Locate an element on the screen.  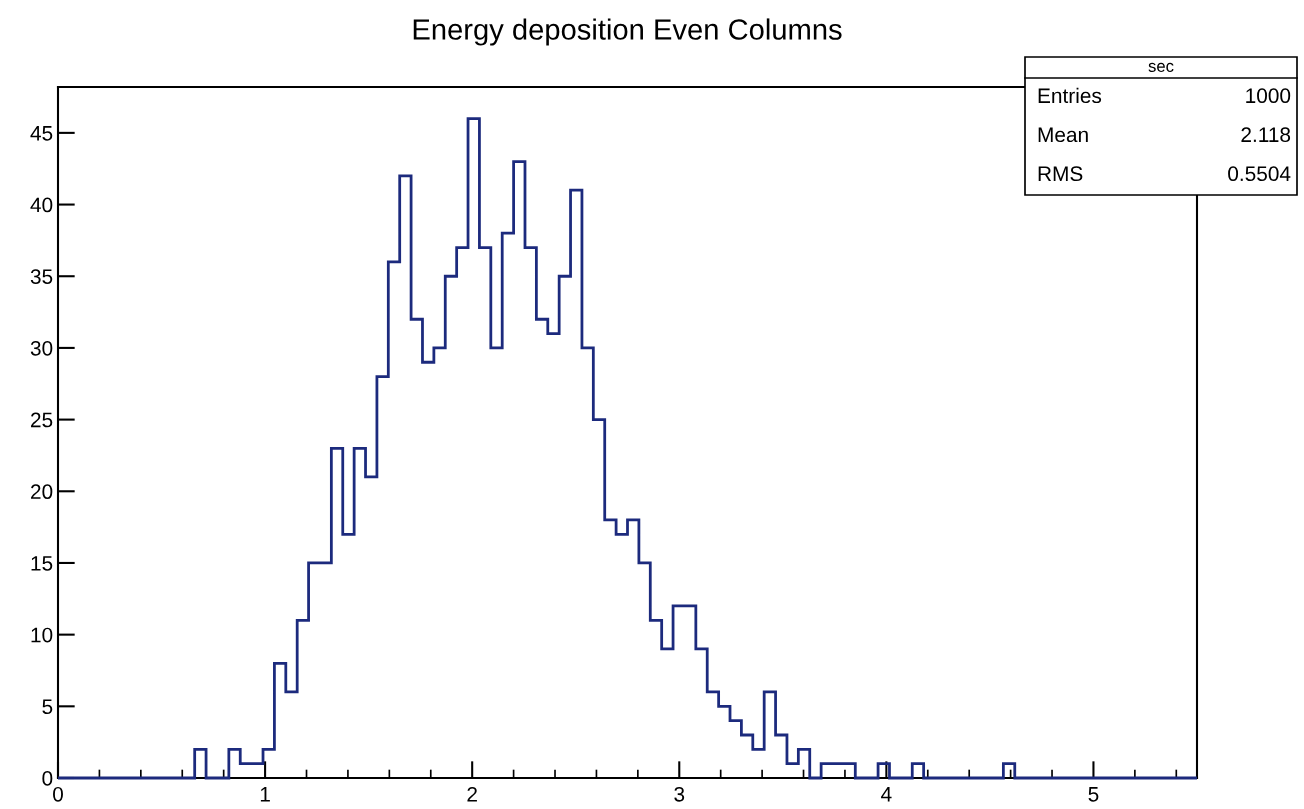
y-tick-label: 30 is located at coordinates (41, 348).